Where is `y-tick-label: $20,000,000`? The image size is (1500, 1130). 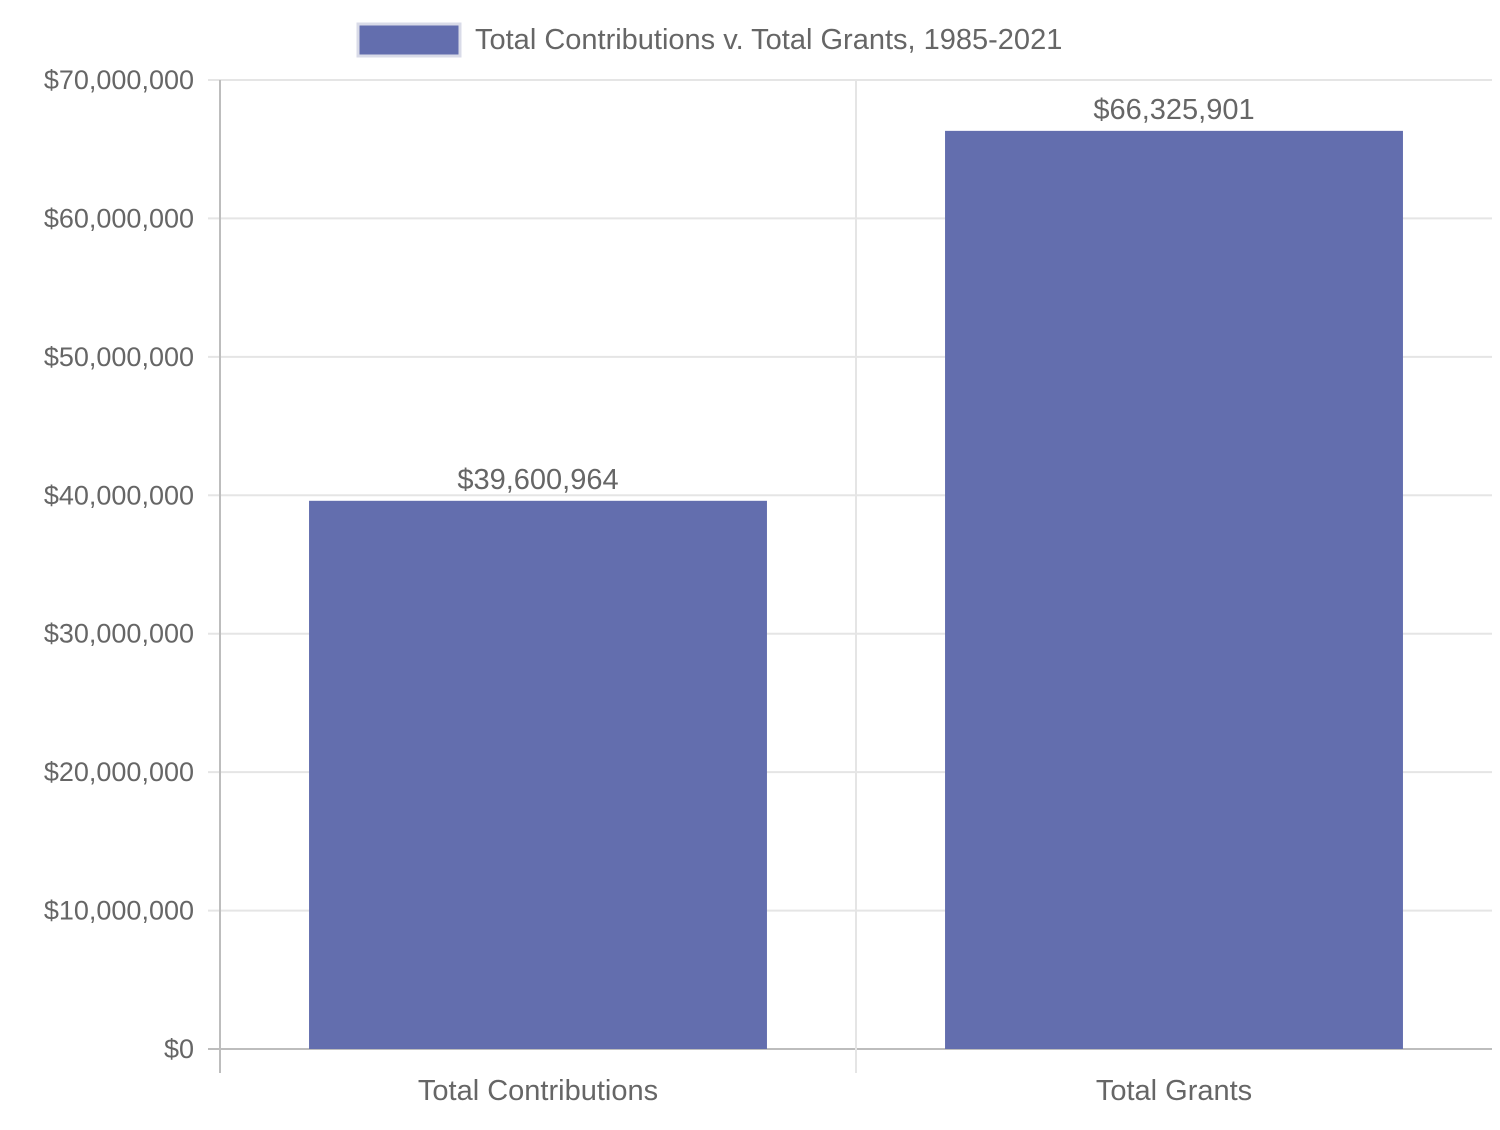
y-tick-label: $20,000,000 is located at coordinates (119, 772).